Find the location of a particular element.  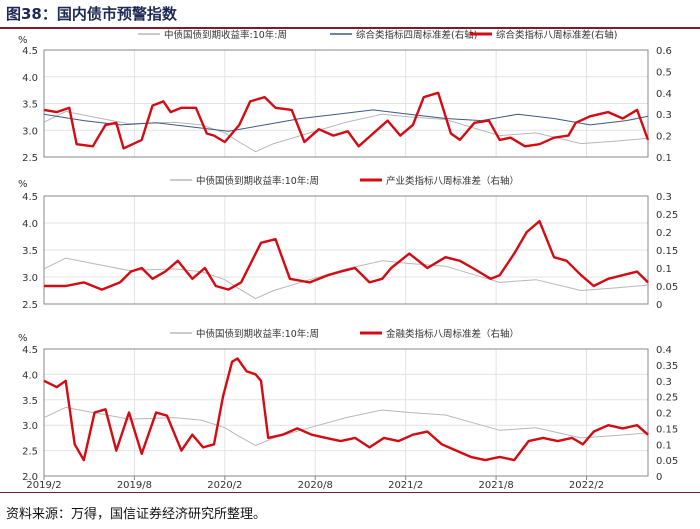

x-tick-label: 2020/2 is located at coordinates (224, 485).